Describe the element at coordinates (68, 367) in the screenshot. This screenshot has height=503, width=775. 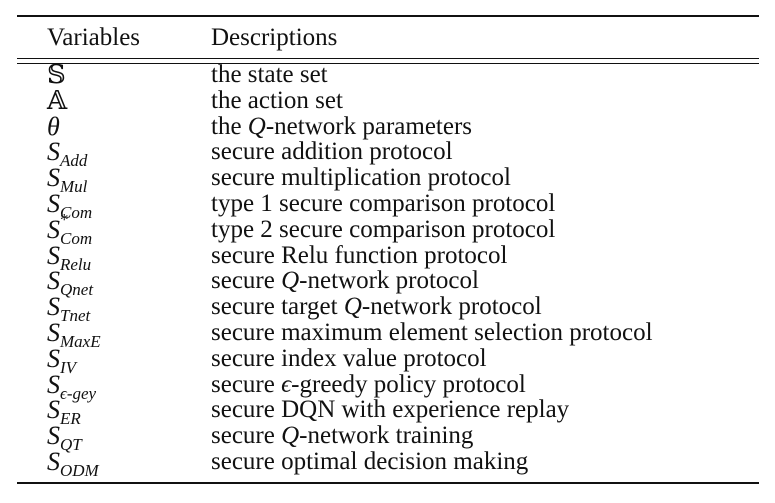
I see `symbol-subscript: IV` at that location.